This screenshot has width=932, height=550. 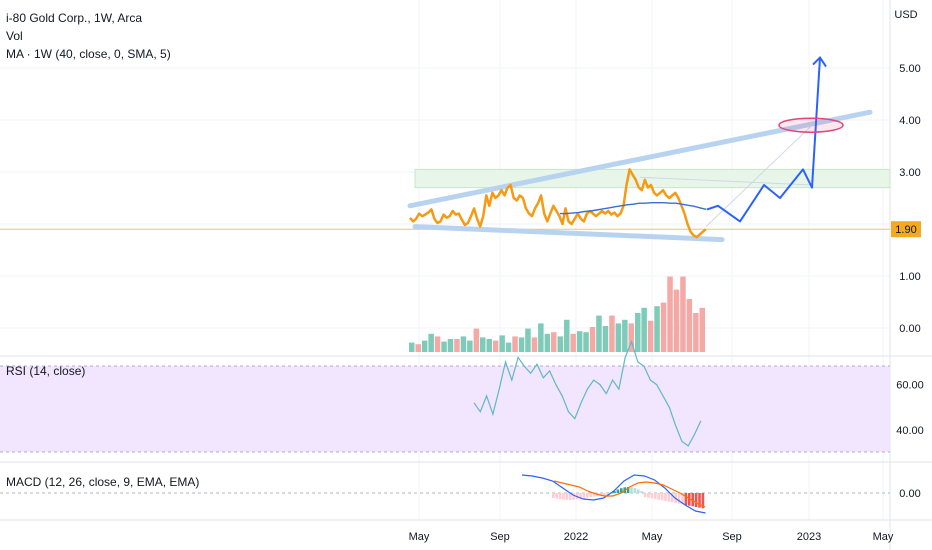 I want to click on macd-axis-tick-label: 0.00, so click(x=909, y=494).